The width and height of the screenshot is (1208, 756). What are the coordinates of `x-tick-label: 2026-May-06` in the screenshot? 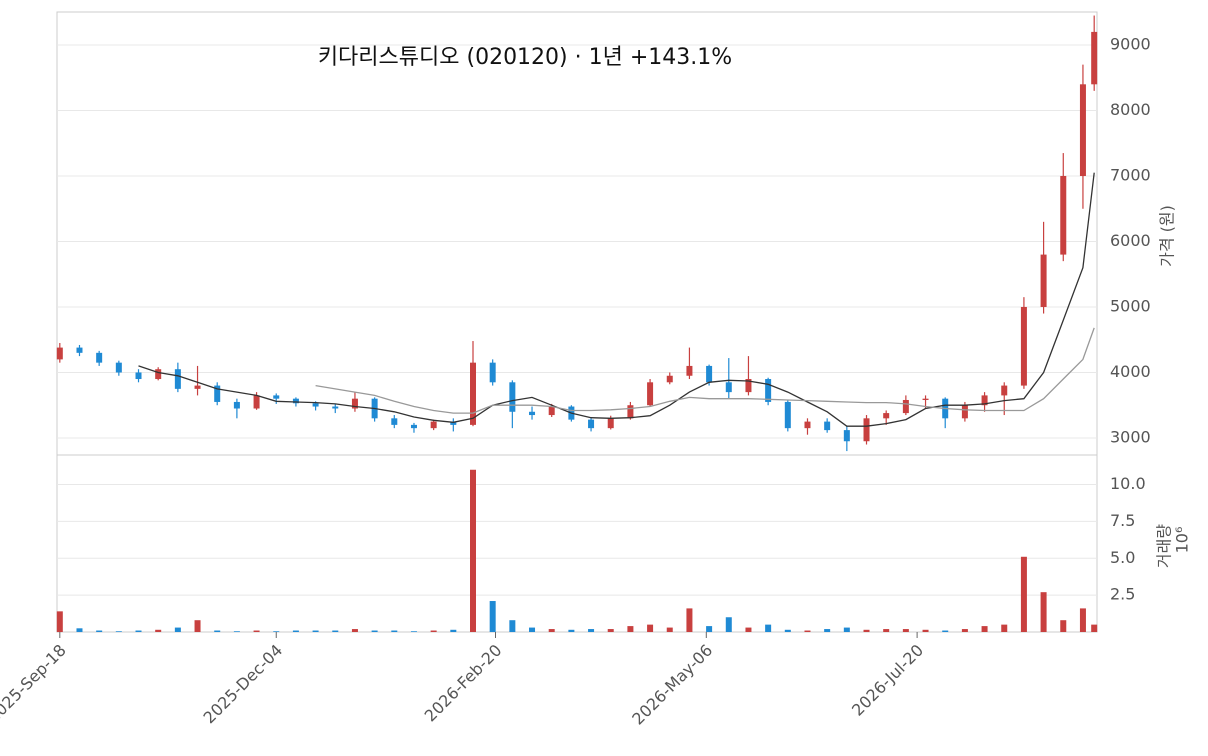 It's located at (672, 685).